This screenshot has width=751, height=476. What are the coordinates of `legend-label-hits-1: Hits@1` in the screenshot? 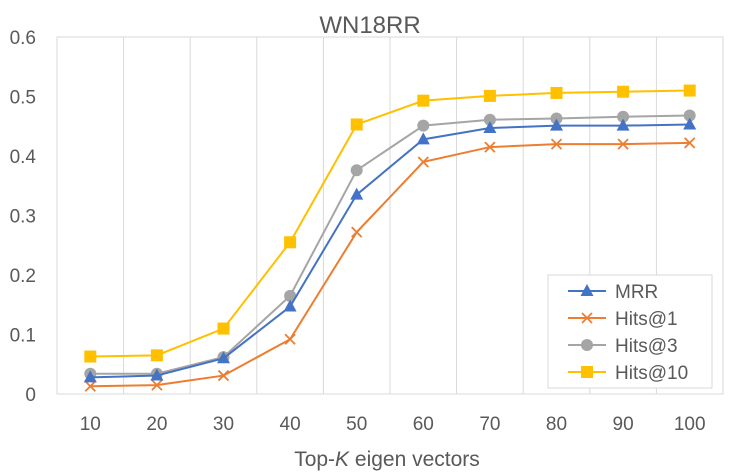 It's located at (646, 319).